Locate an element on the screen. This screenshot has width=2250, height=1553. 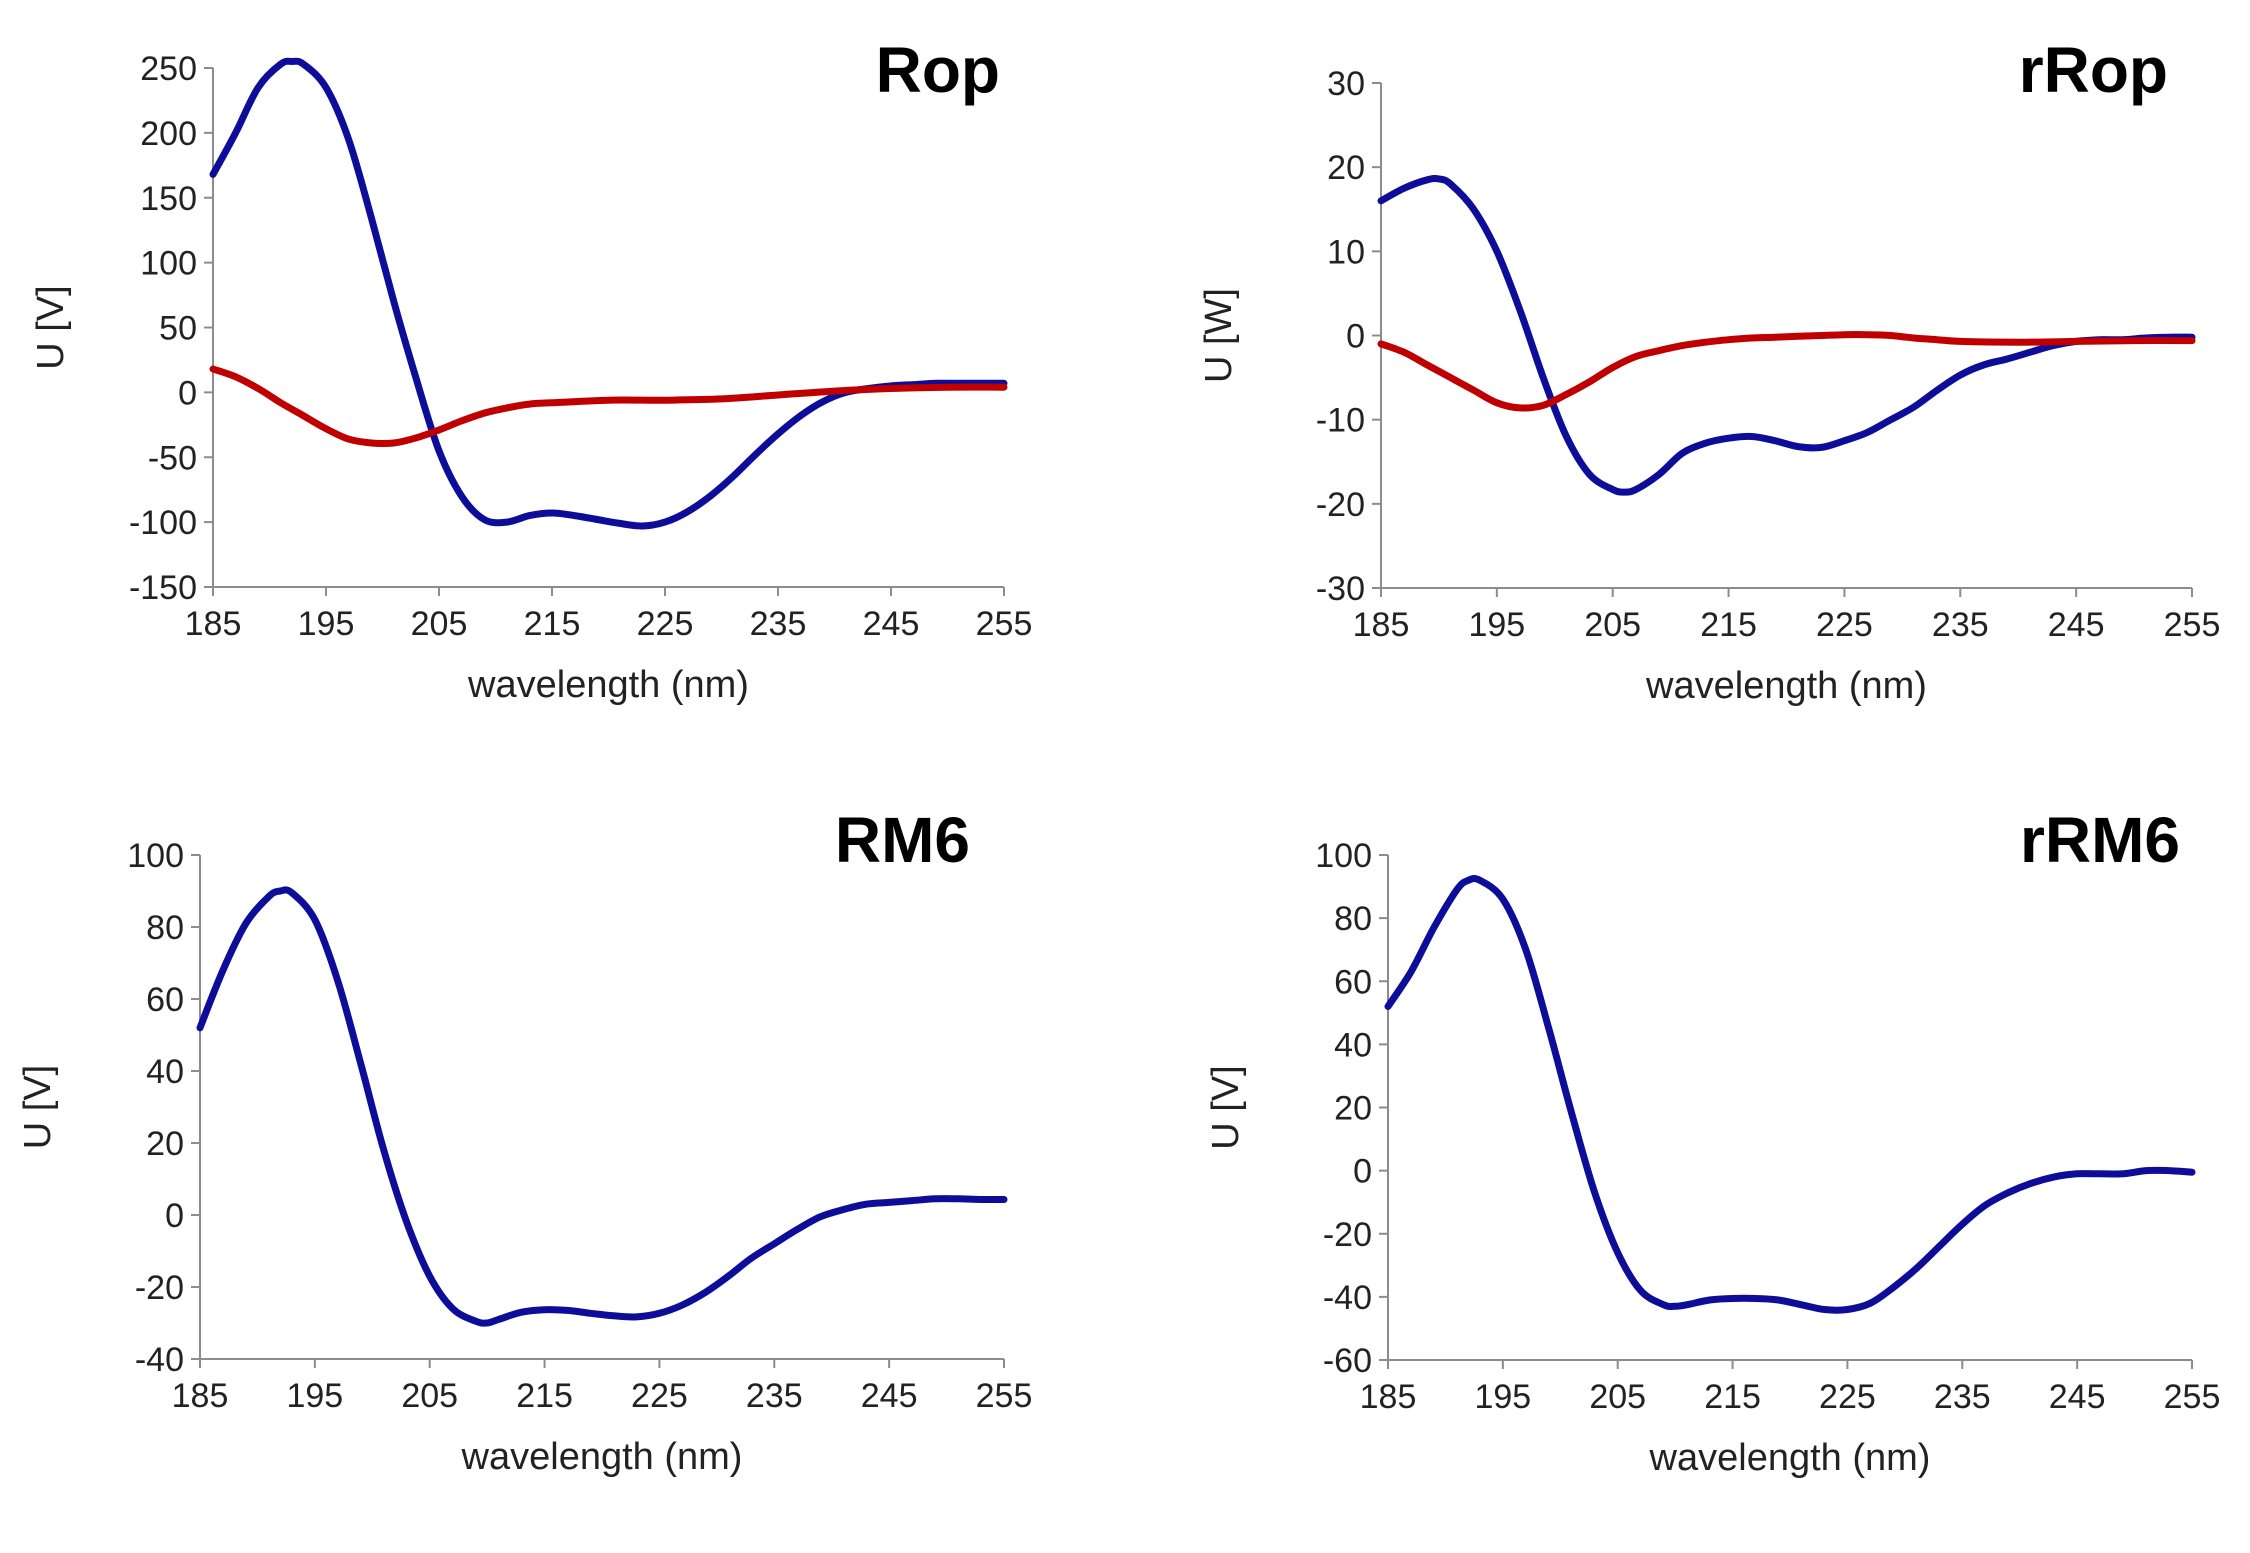
y-tick-label: 10 is located at coordinates (1346, 252).